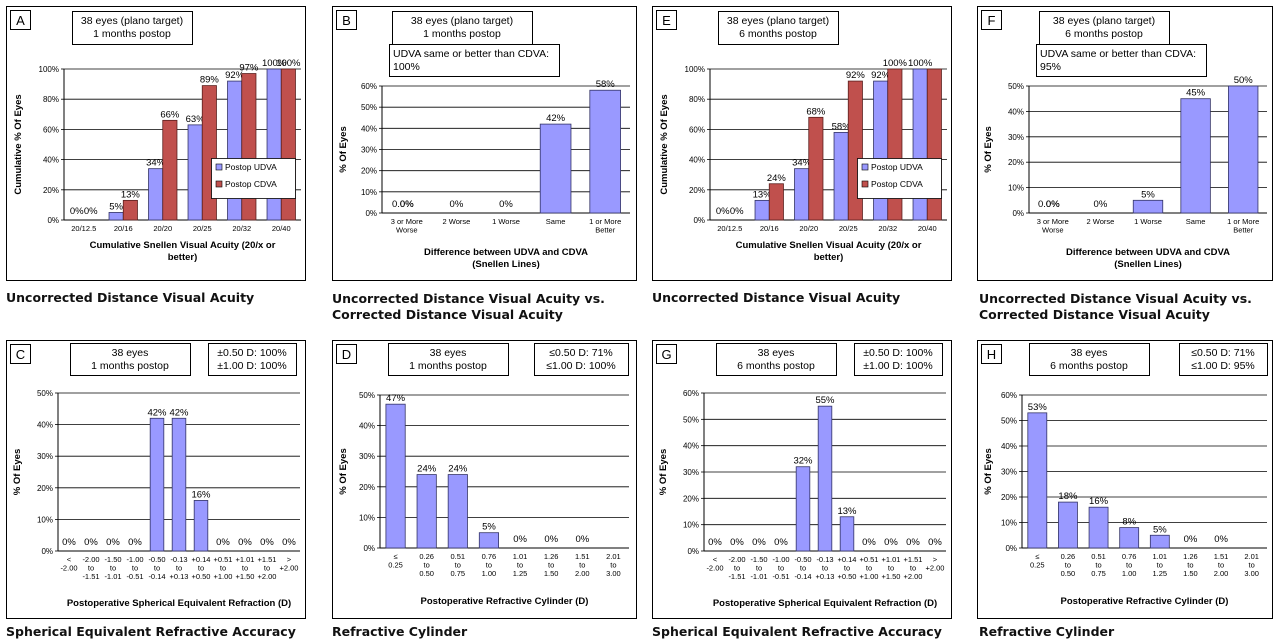  What do you see at coordinates (112, 576) in the screenshot?
I see `x-tick-label: -1.01` at bounding box center [112, 576].